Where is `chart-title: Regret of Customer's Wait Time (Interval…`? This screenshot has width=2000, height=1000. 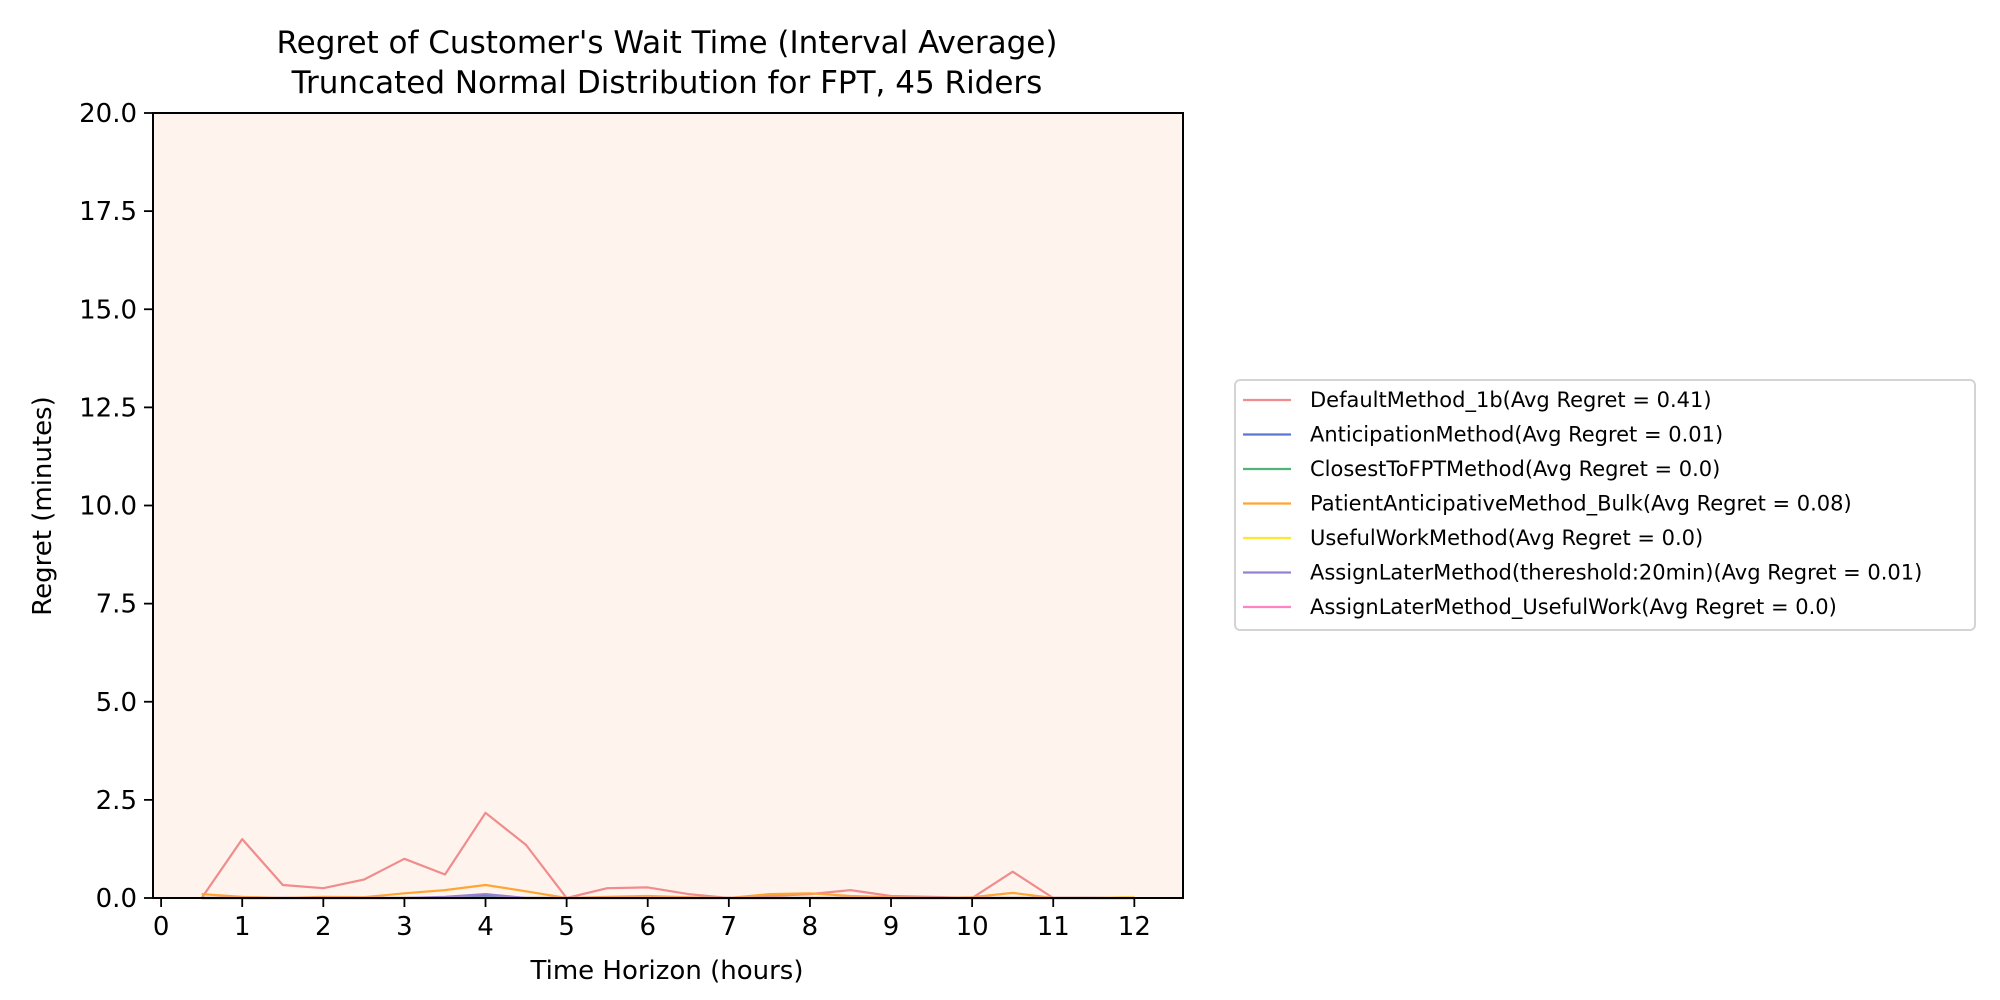
chart-title: Regret of Customer's Wait Time (Interval… is located at coordinates (667, 43).